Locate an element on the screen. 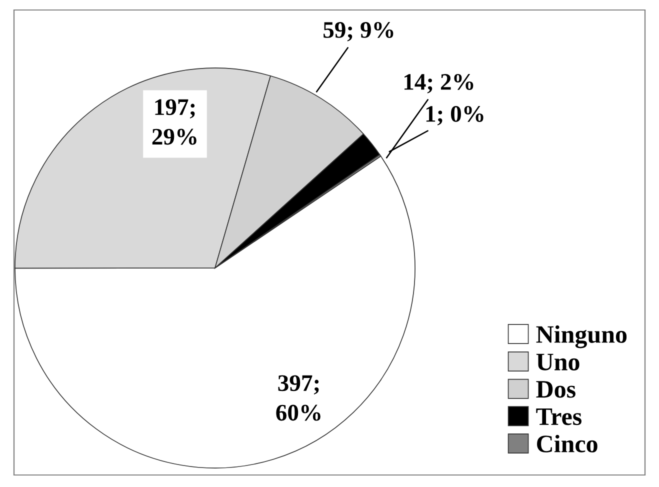 The width and height of the screenshot is (659, 487). legend-label: Cinco is located at coordinates (567, 443).